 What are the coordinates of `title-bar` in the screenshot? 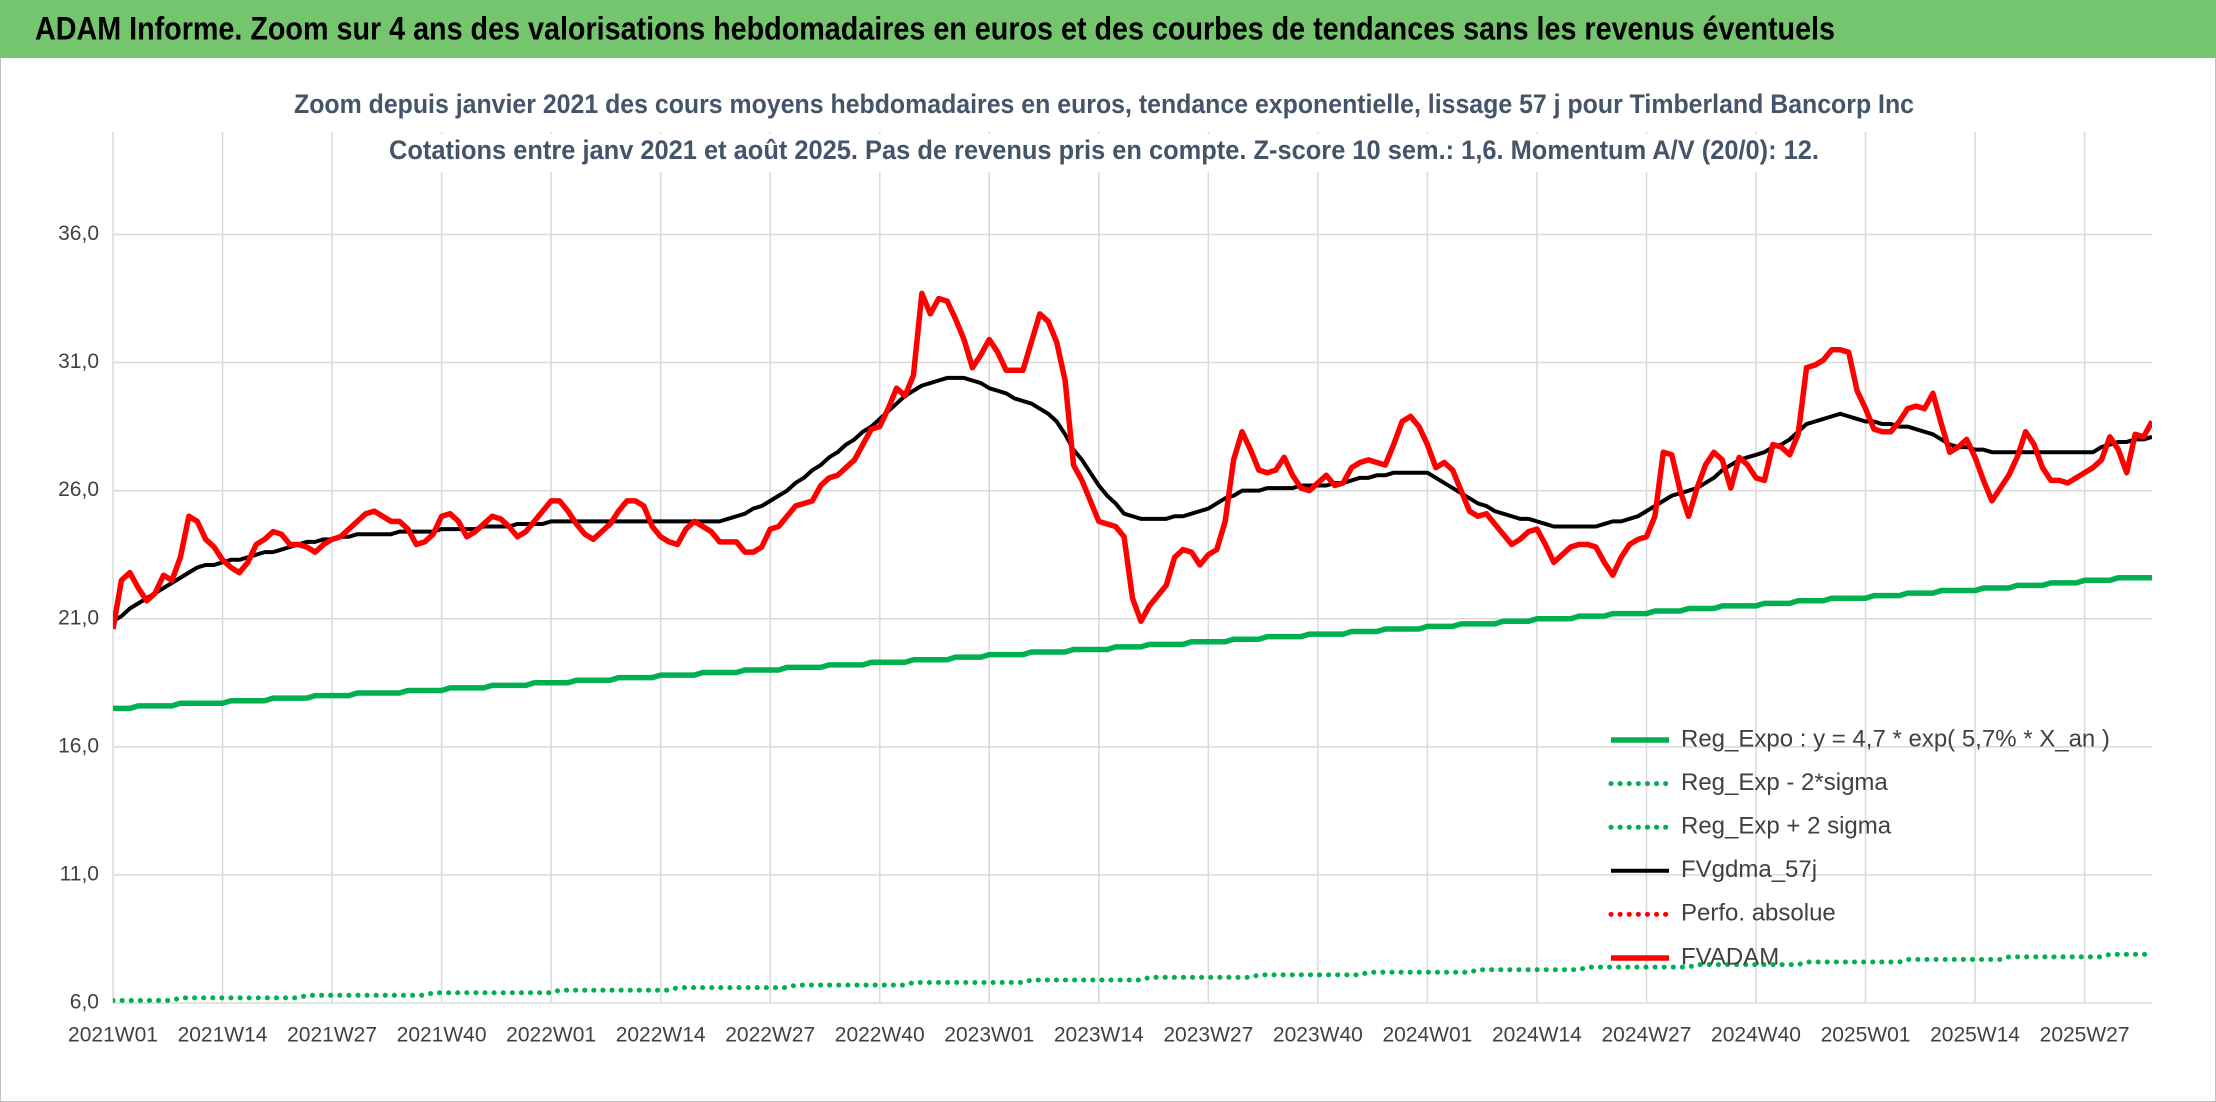 It's located at (1108, 29).